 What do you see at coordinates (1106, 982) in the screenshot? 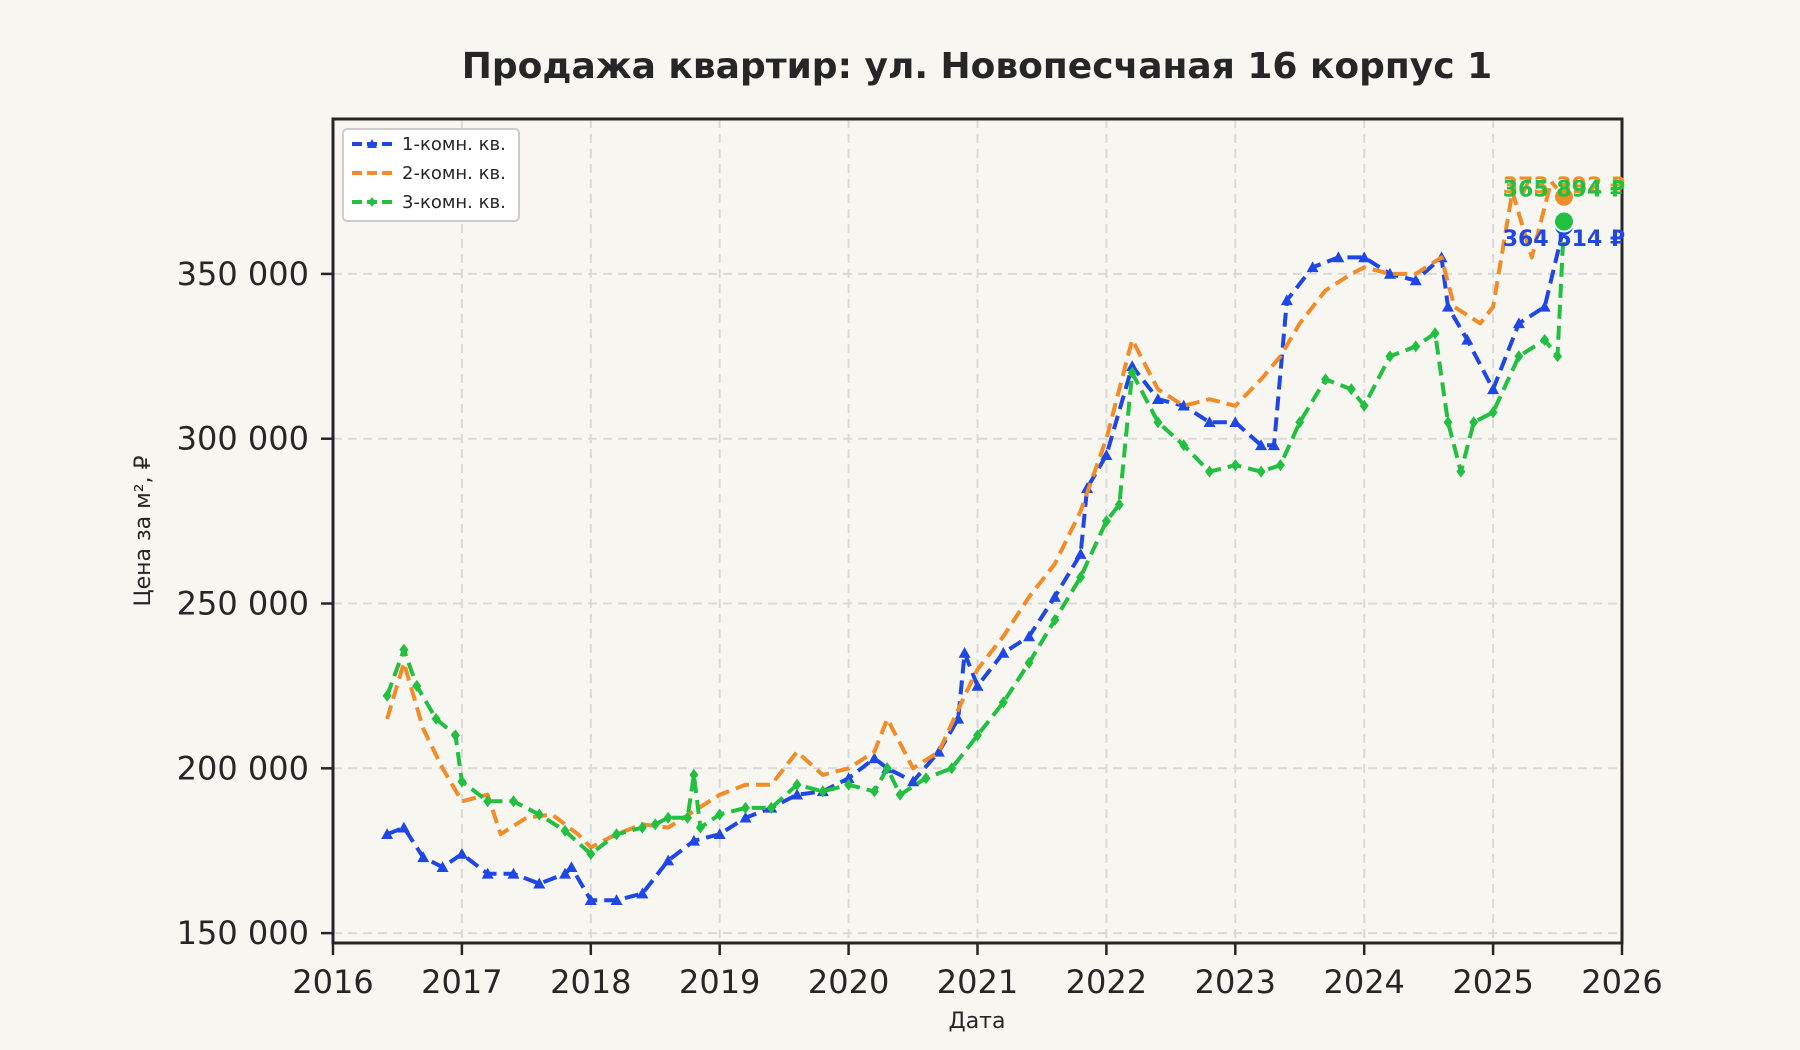
I see `x-tick-label: 2022` at bounding box center [1106, 982].